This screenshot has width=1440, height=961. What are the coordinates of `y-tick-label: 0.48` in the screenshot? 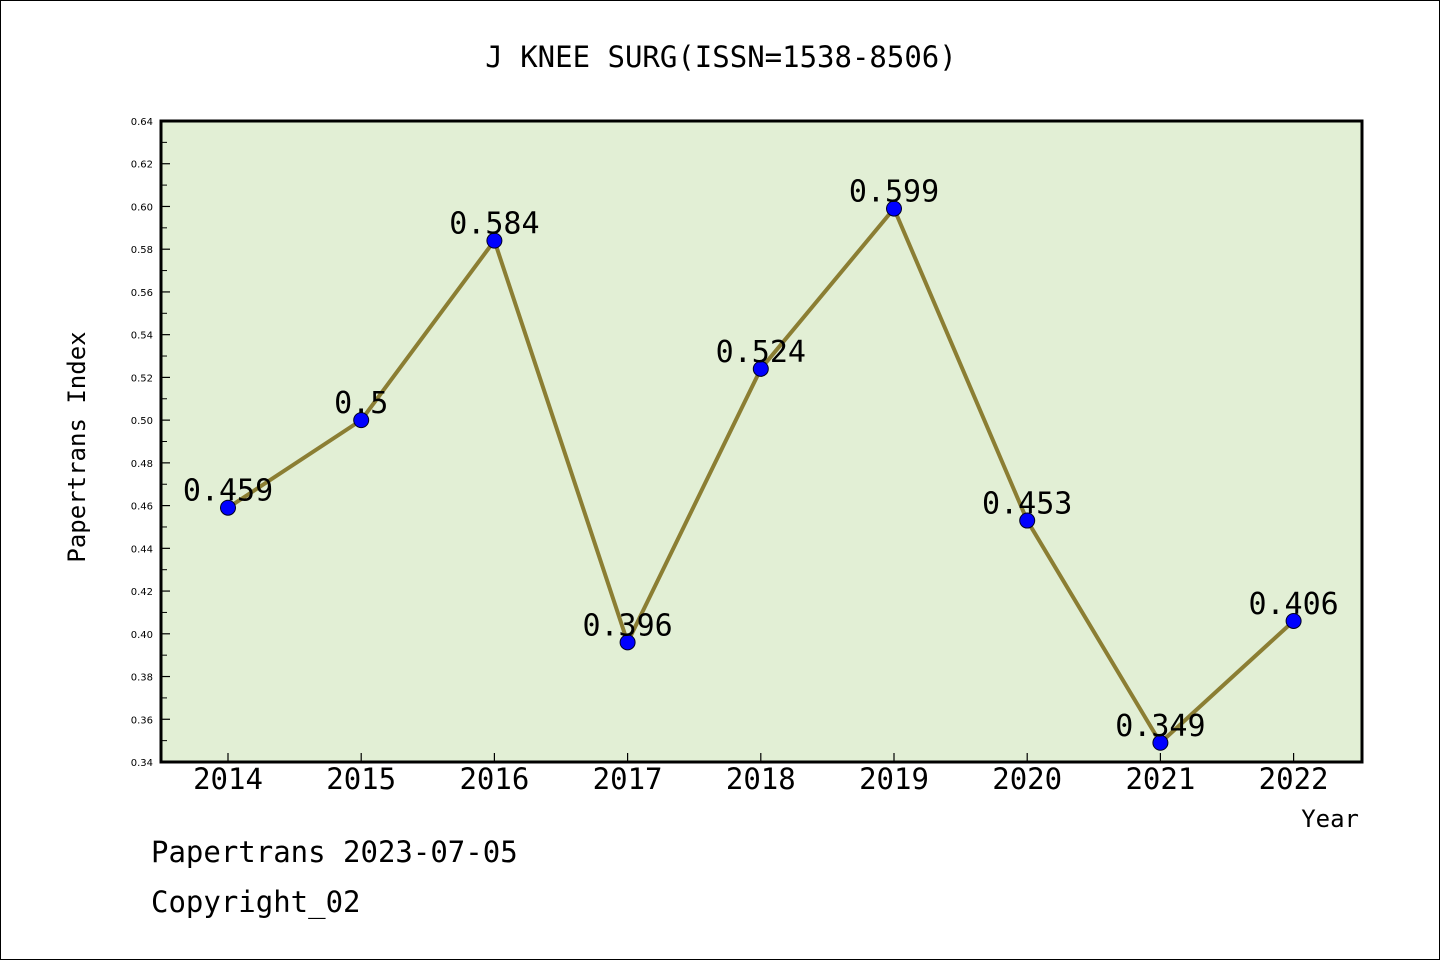 It's located at (142, 464).